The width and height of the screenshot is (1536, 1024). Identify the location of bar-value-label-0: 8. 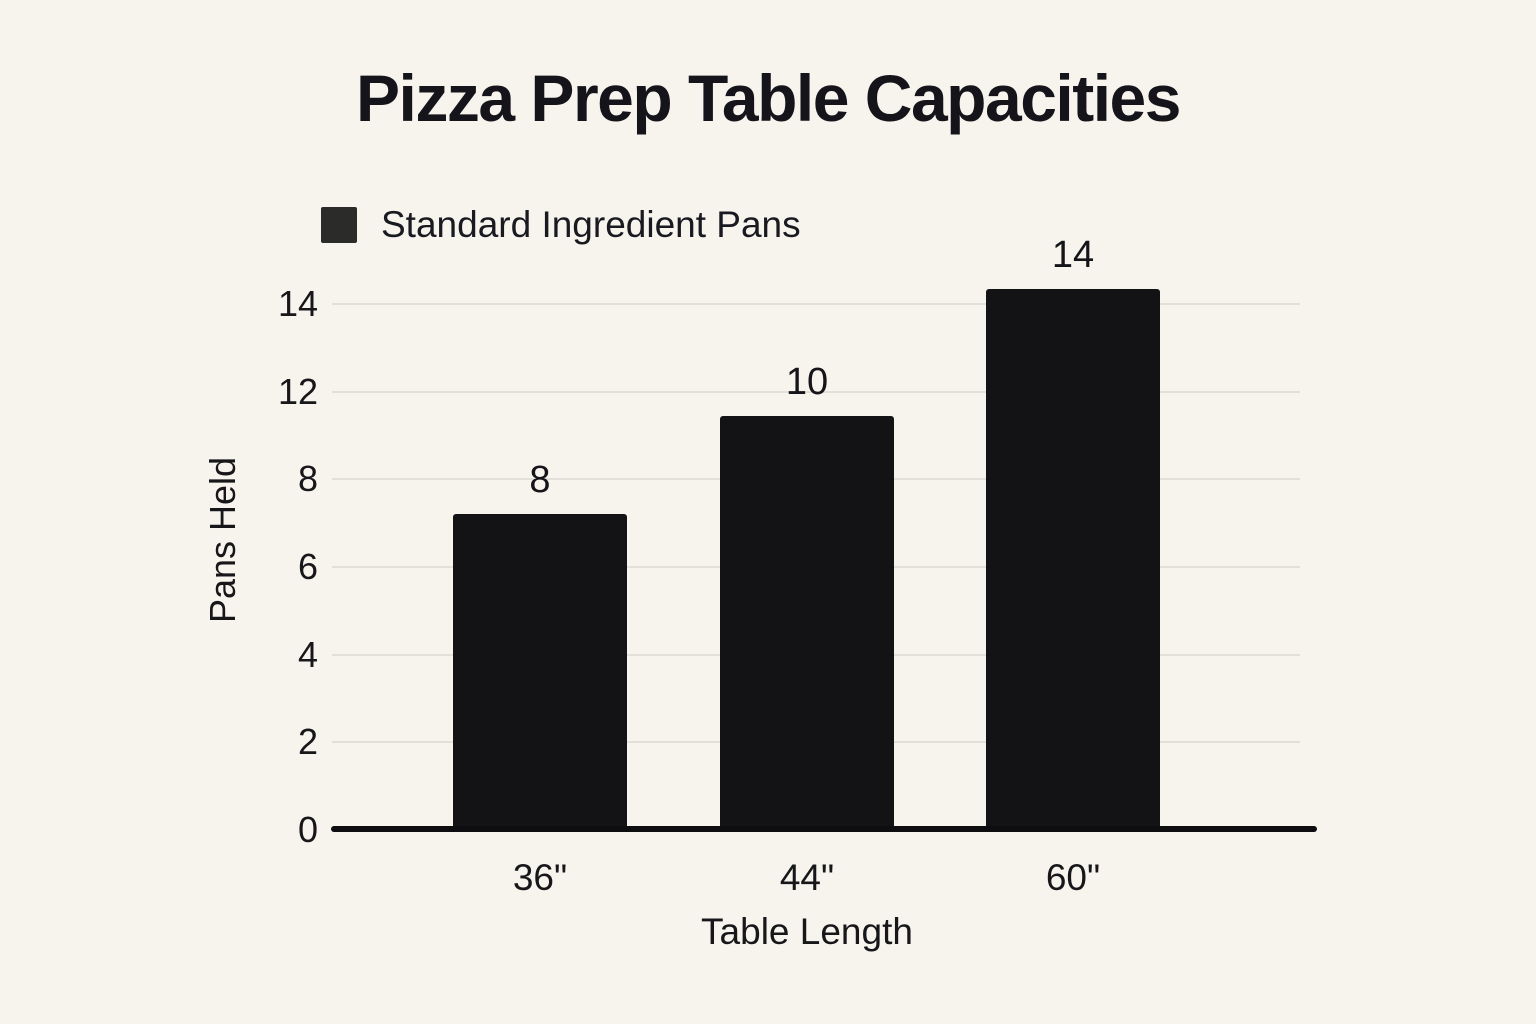
(540, 480).